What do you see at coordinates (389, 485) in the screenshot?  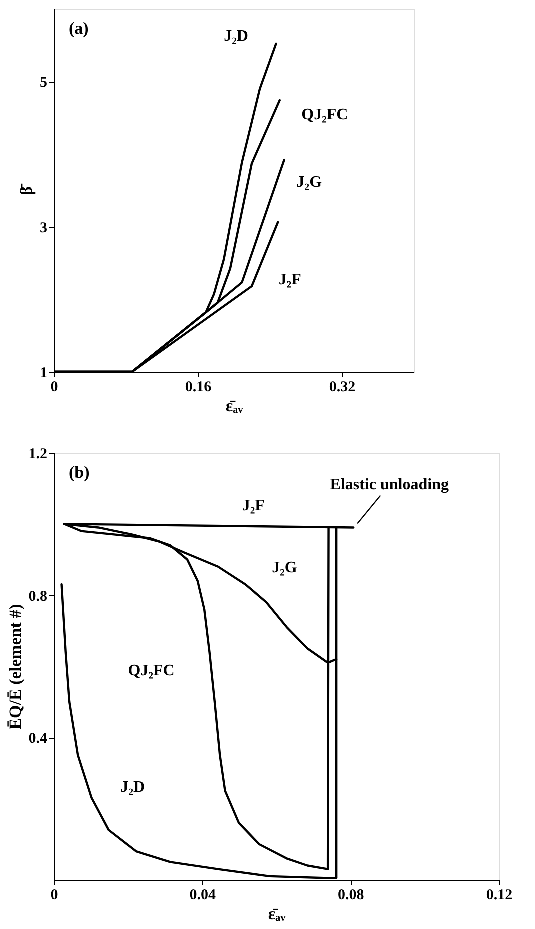 I see `annotation: Elastic unloading` at bounding box center [389, 485].